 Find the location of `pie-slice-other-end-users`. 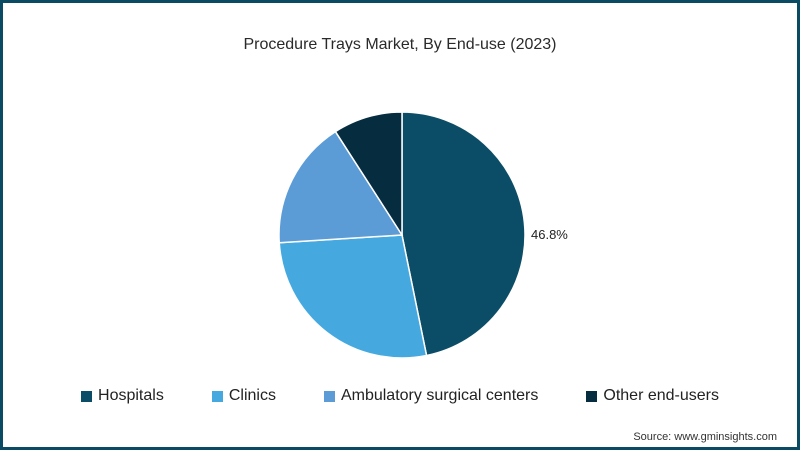

pie-slice-other-end-users is located at coordinates (368, 174).